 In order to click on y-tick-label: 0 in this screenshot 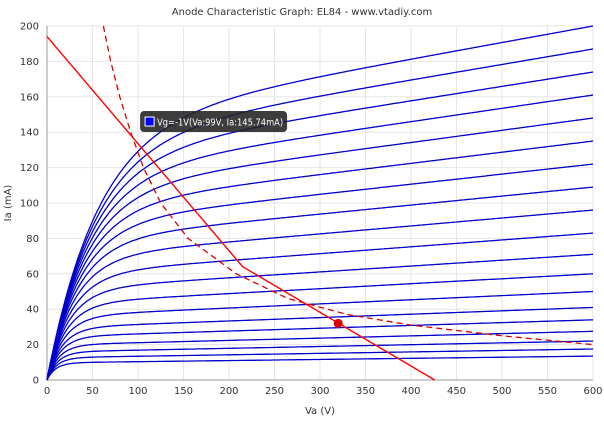, I will do `click(36, 381)`.